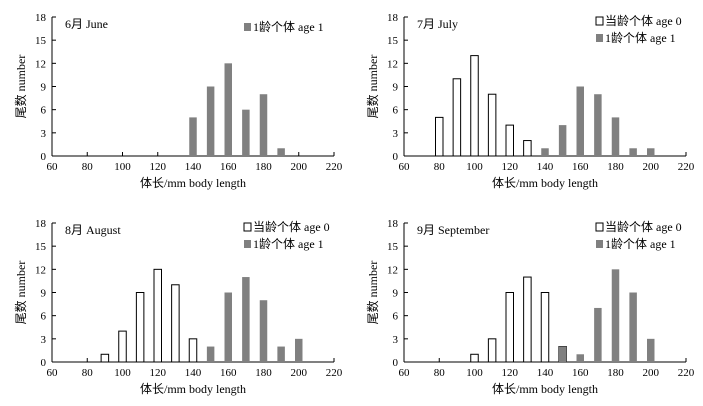  I want to click on panel-title: 8月 August, so click(93, 230).